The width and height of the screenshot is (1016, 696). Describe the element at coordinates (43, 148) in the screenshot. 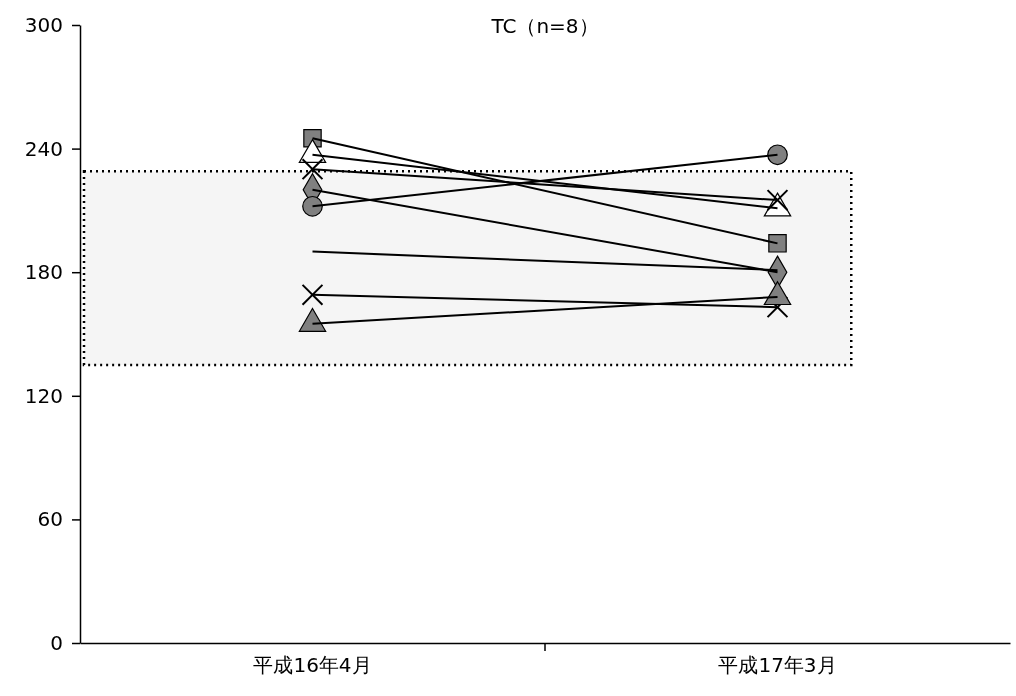

I see `y-tick-label: 240` at that location.